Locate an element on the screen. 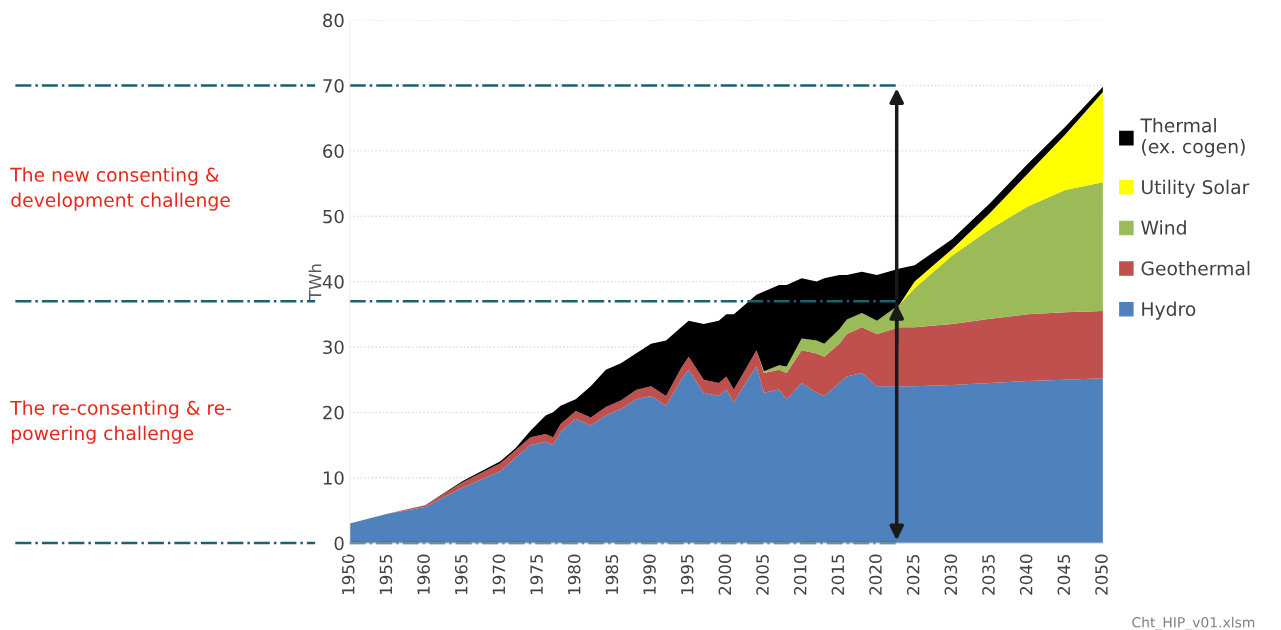 The width and height of the screenshot is (1281, 630). y-tick-label: 10 is located at coordinates (333, 478).